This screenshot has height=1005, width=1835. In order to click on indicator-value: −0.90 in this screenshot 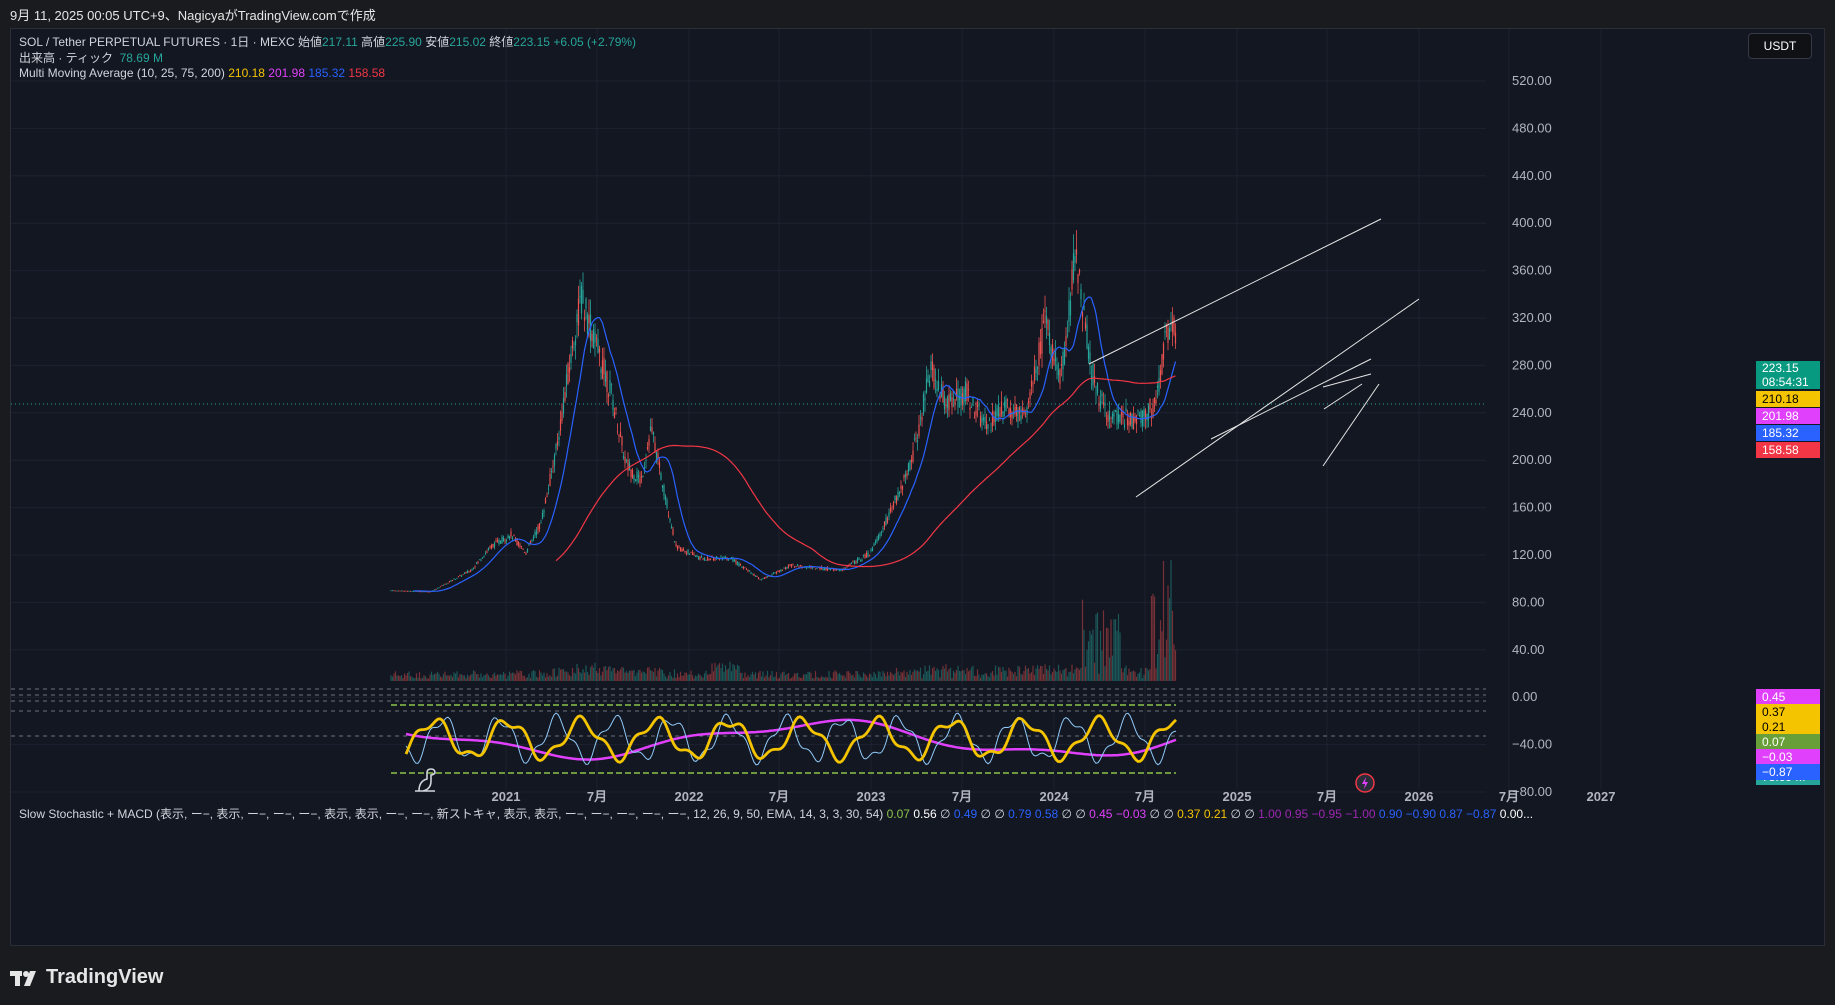, I will do `click(1419, 814)`.